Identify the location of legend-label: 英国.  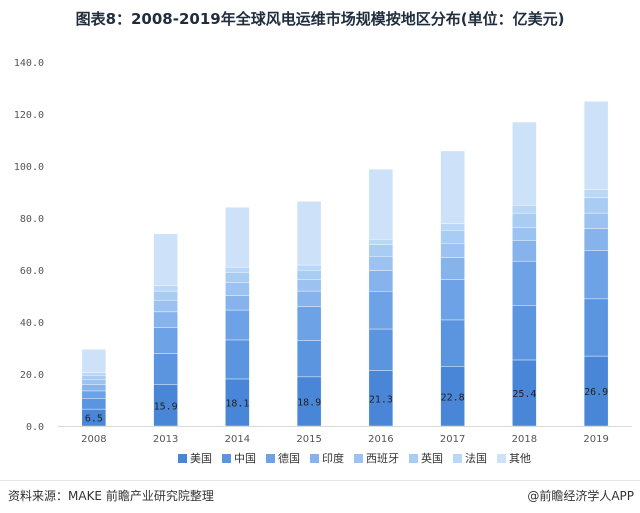
(432, 458).